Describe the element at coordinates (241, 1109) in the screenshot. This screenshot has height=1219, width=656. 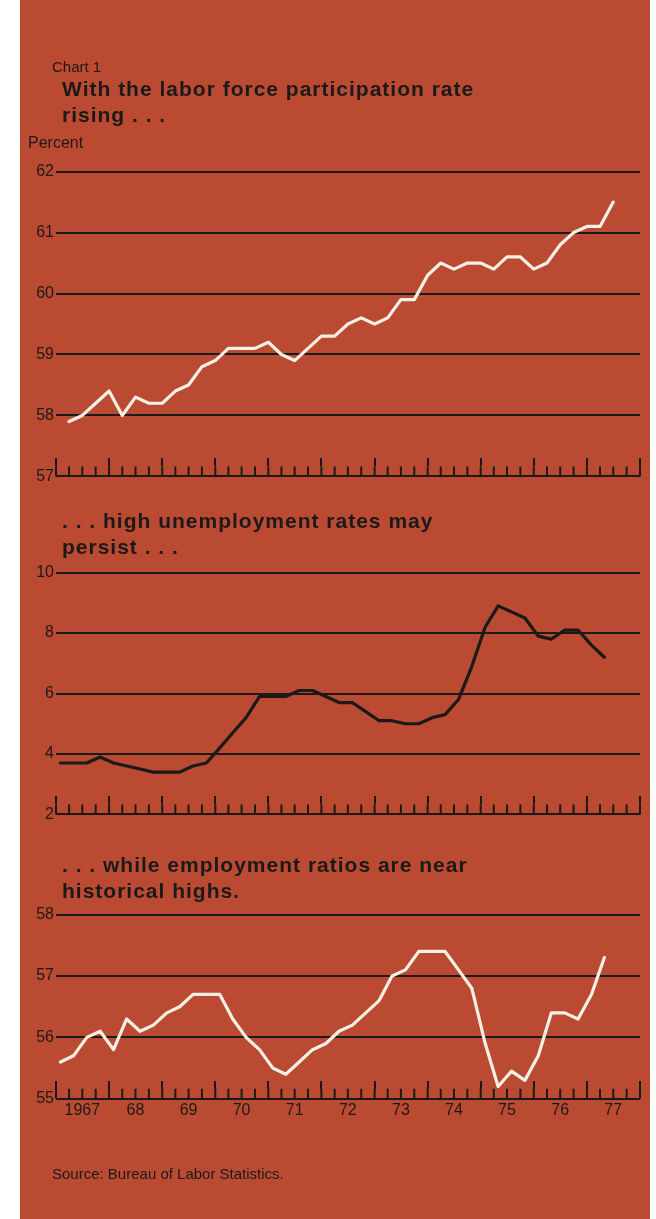
I see `x-tick-label: 70` at that location.